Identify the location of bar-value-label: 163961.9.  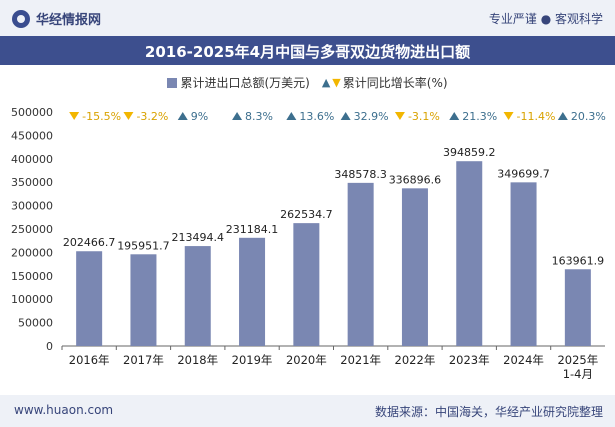
(578, 260).